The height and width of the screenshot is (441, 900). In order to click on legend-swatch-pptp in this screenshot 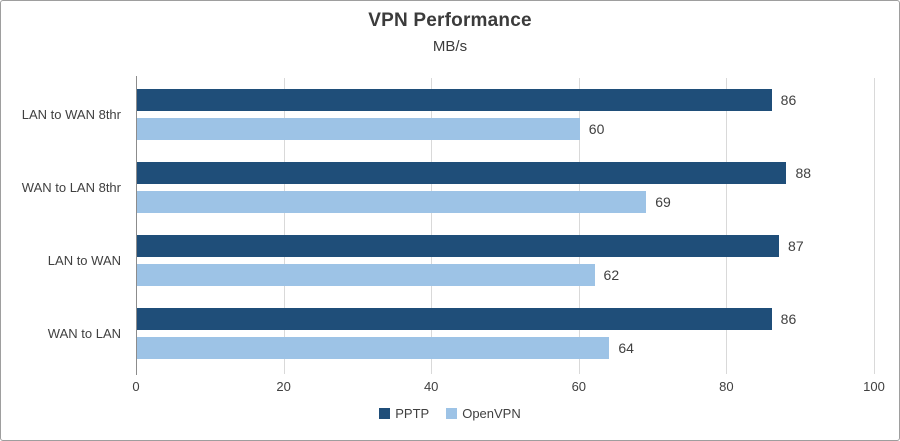, I will do `click(385, 413)`.